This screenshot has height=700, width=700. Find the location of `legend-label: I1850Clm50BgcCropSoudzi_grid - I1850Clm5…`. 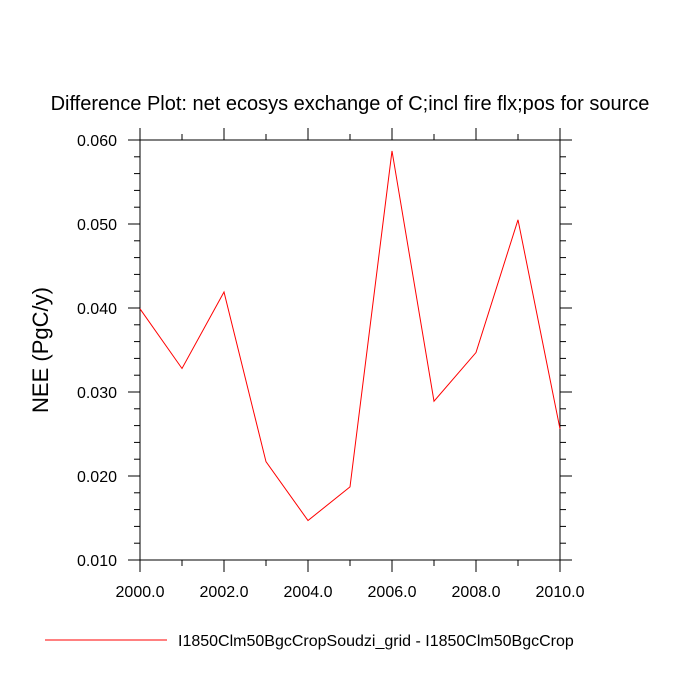

legend-label: I1850Clm50BgcCropSoudzi_grid - I1850Clm5… is located at coordinates (376, 641).